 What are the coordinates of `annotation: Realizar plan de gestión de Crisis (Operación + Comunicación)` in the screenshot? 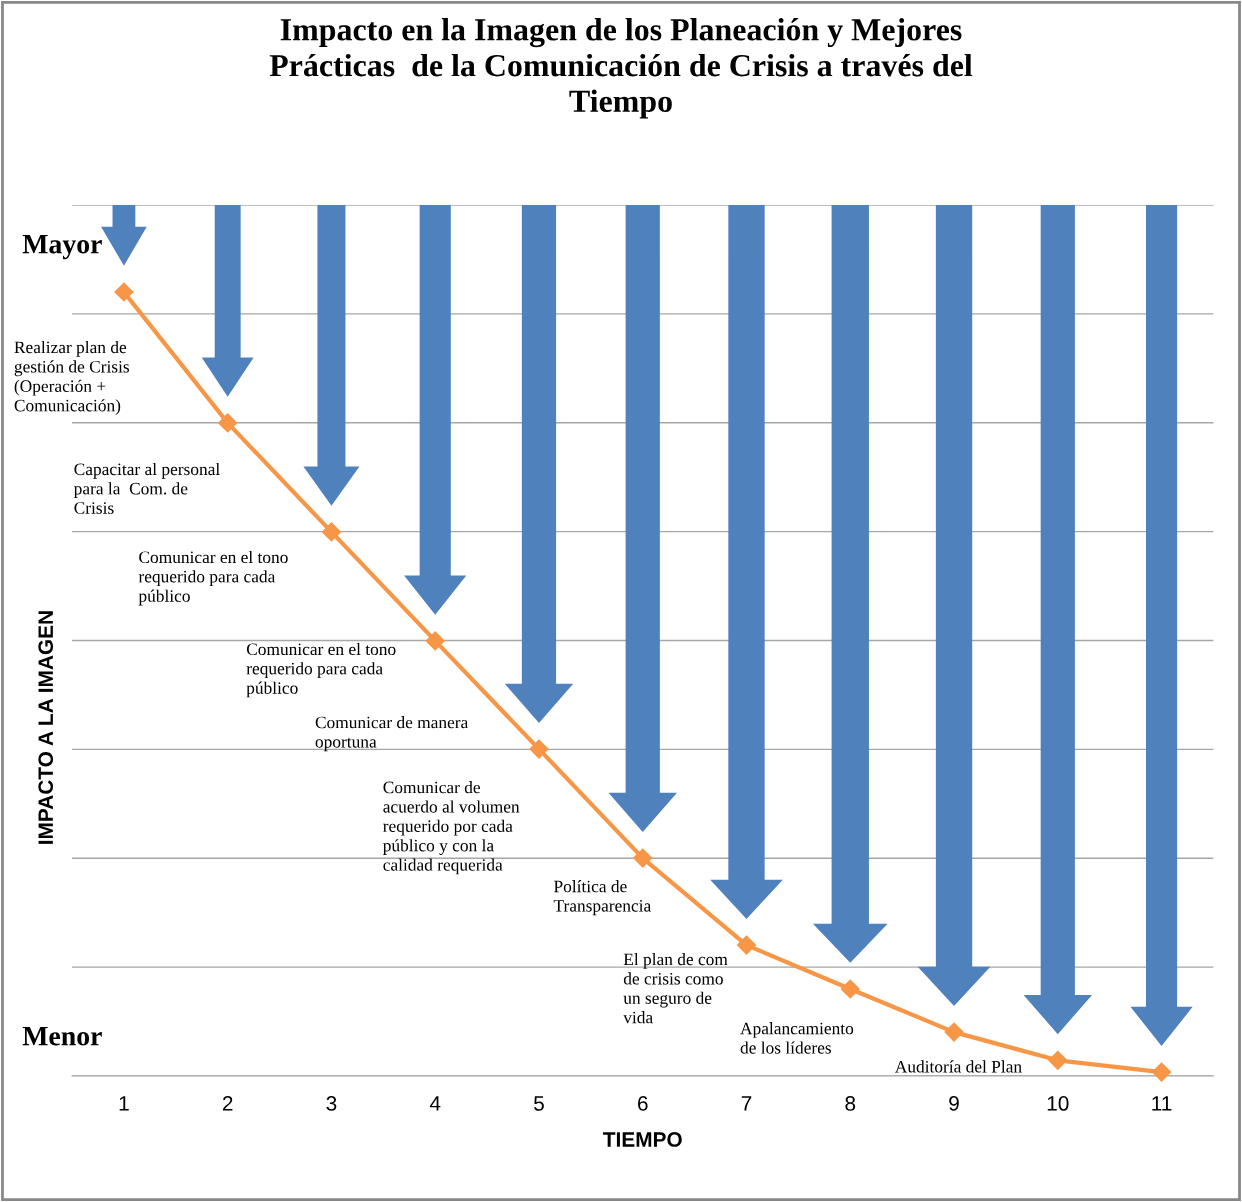 It's located at (72, 377).